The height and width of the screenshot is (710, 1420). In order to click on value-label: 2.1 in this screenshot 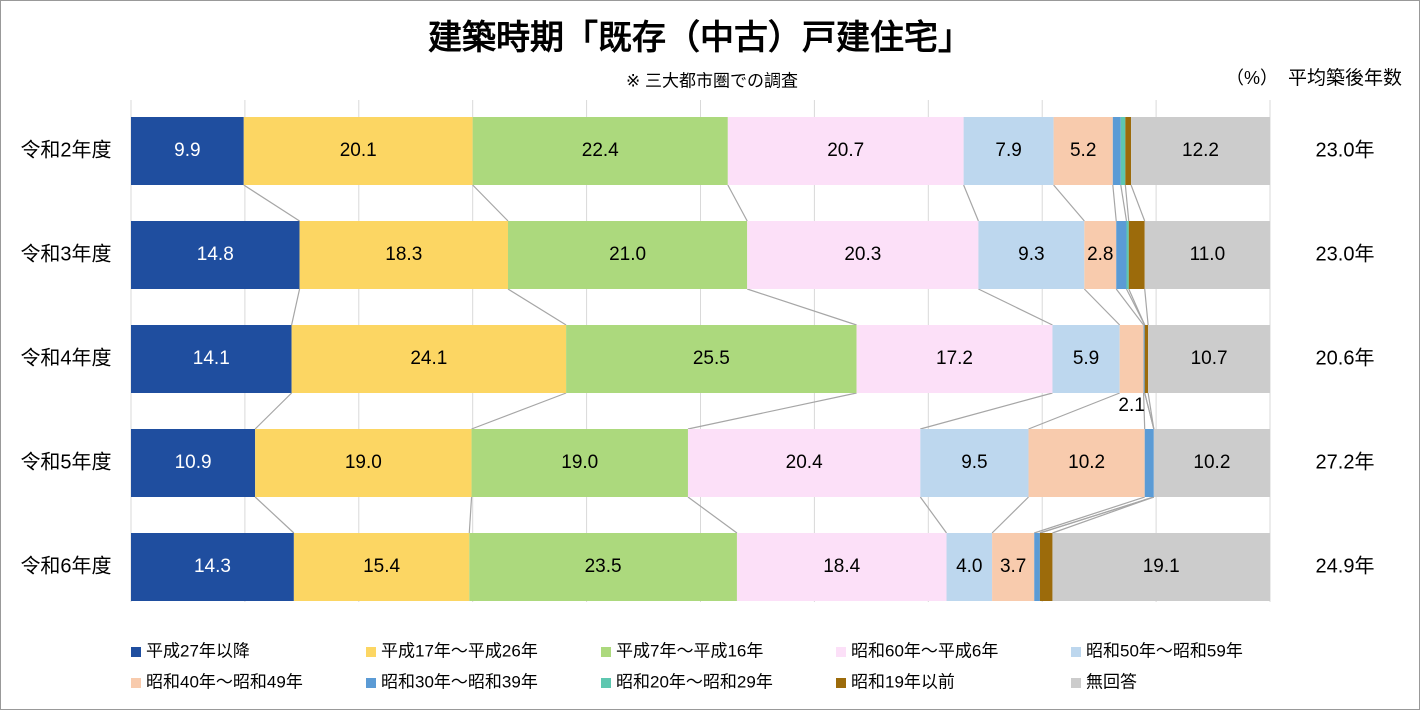, I will do `click(1131, 405)`.